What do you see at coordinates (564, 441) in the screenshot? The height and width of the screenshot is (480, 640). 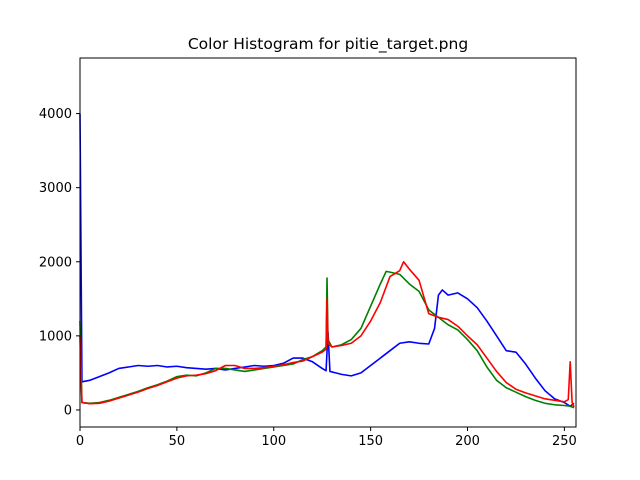 I see `x-tick-label: 250` at bounding box center [564, 441].